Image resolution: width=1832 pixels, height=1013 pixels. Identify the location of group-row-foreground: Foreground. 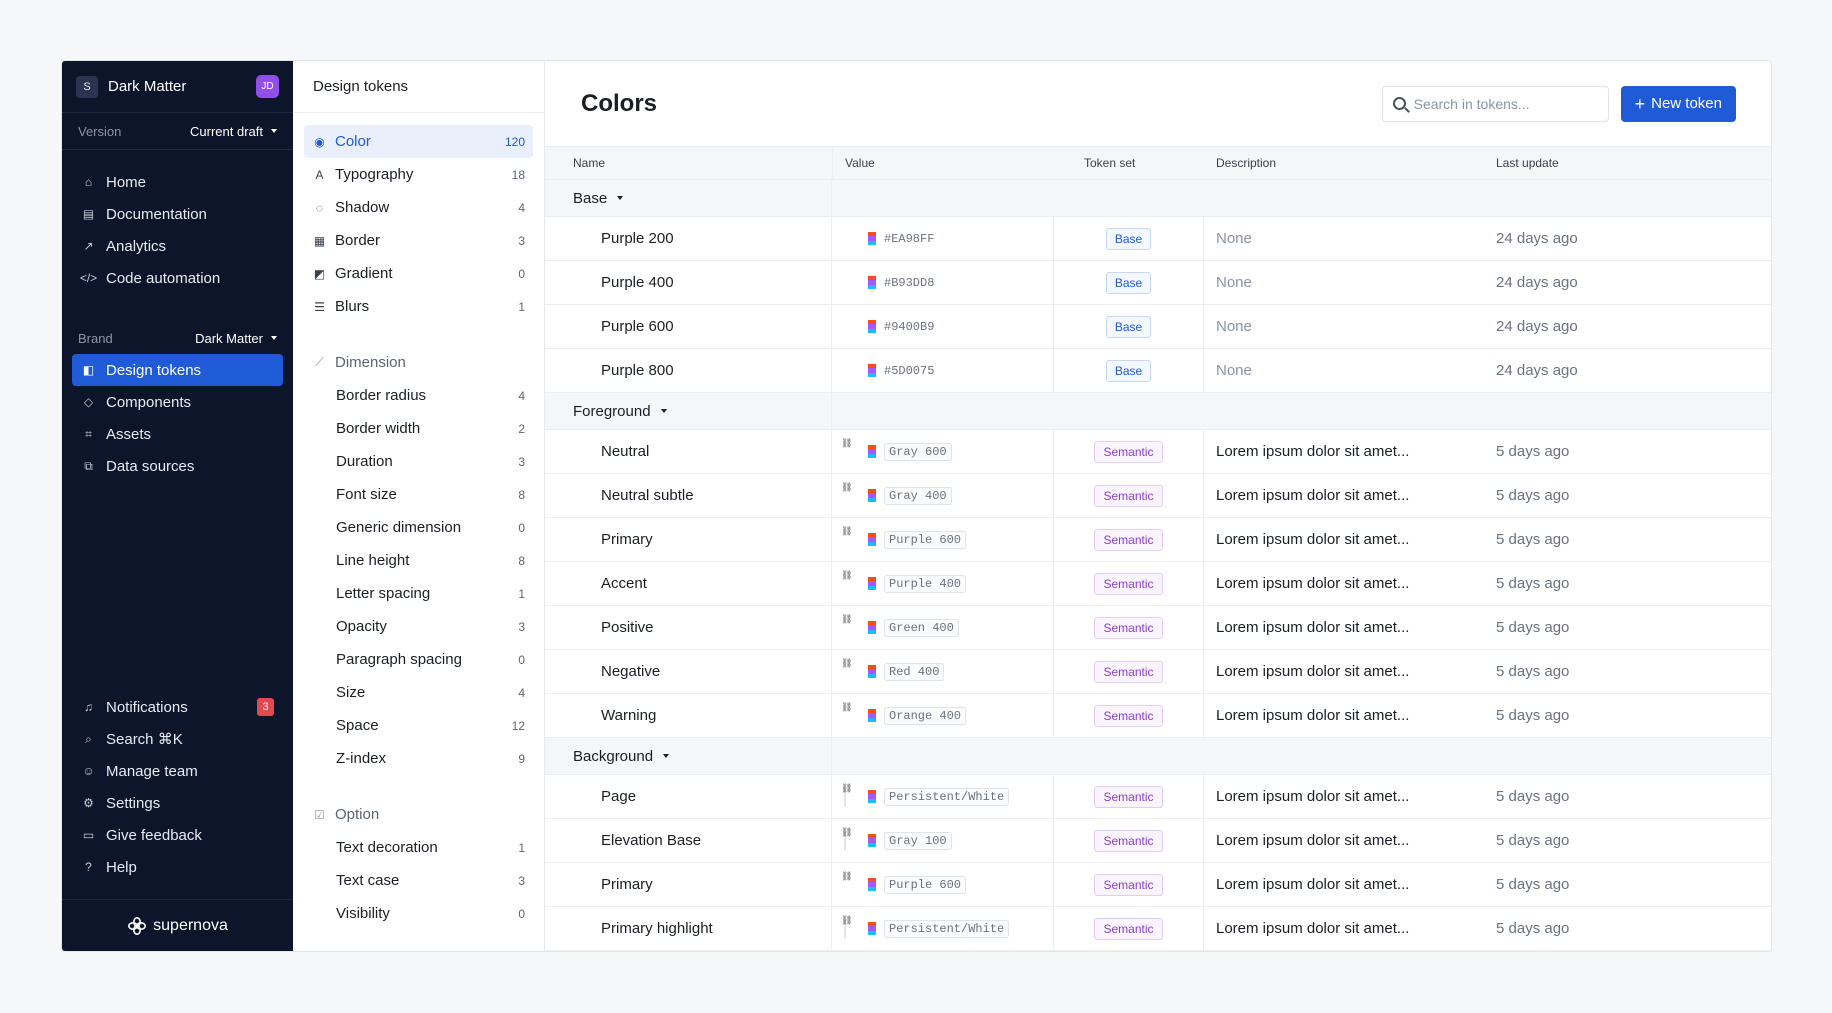
(1158, 411).